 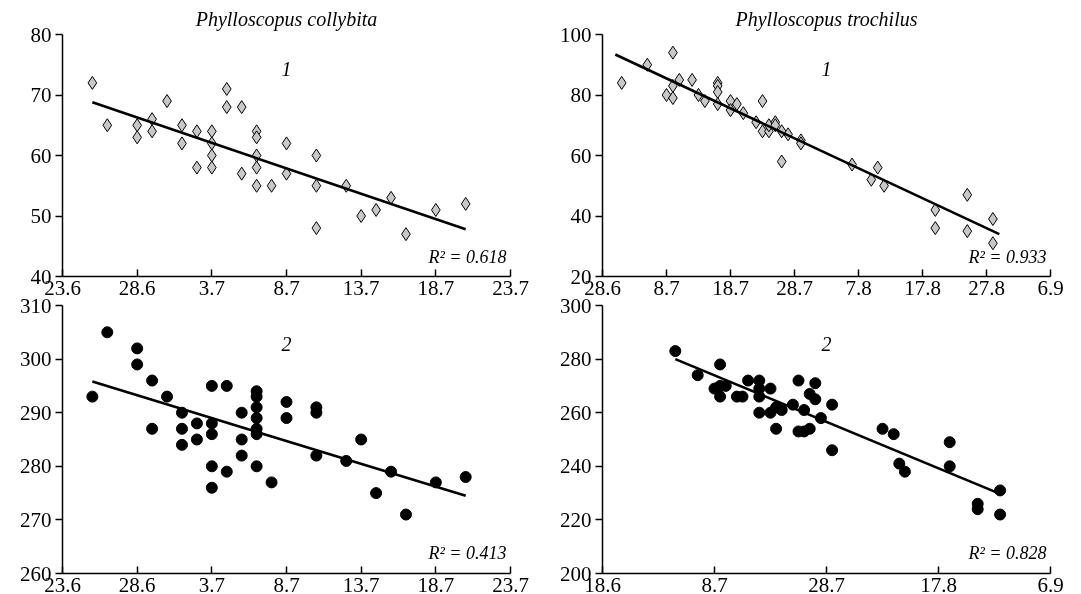 I want to click on y-tick-label: 100, so click(x=576, y=34).